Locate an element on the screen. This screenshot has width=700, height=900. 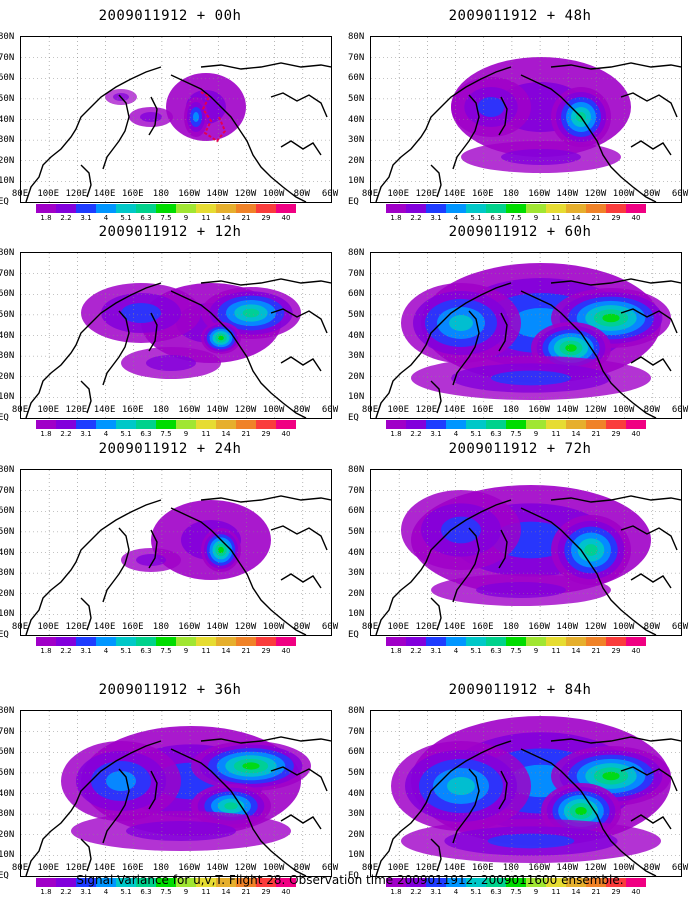
latitude-label: 80N is located at coordinates (7, 470).